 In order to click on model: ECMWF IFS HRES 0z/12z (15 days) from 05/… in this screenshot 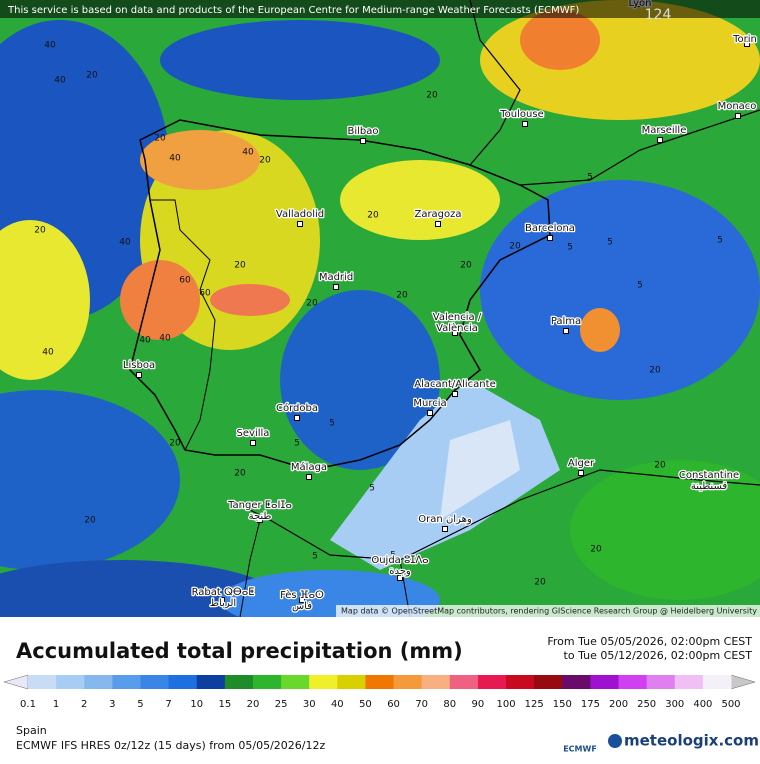, I will do `click(171, 745)`.